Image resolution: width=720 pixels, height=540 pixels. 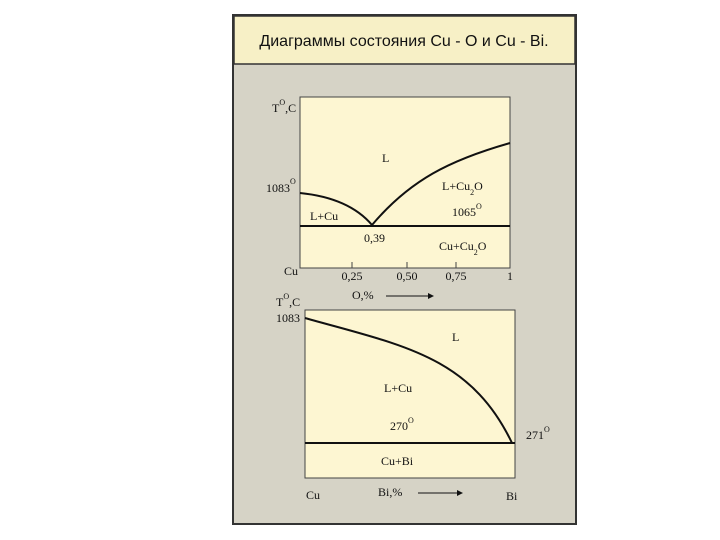 What do you see at coordinates (462, 188) in the screenshot?
I see `region-label: L+Cu2O` at bounding box center [462, 188].